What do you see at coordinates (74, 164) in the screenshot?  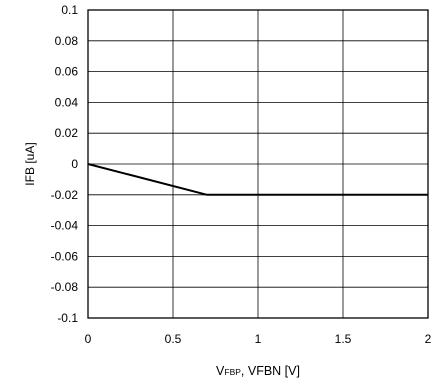 I see `y-tick-label: 0` at bounding box center [74, 164].